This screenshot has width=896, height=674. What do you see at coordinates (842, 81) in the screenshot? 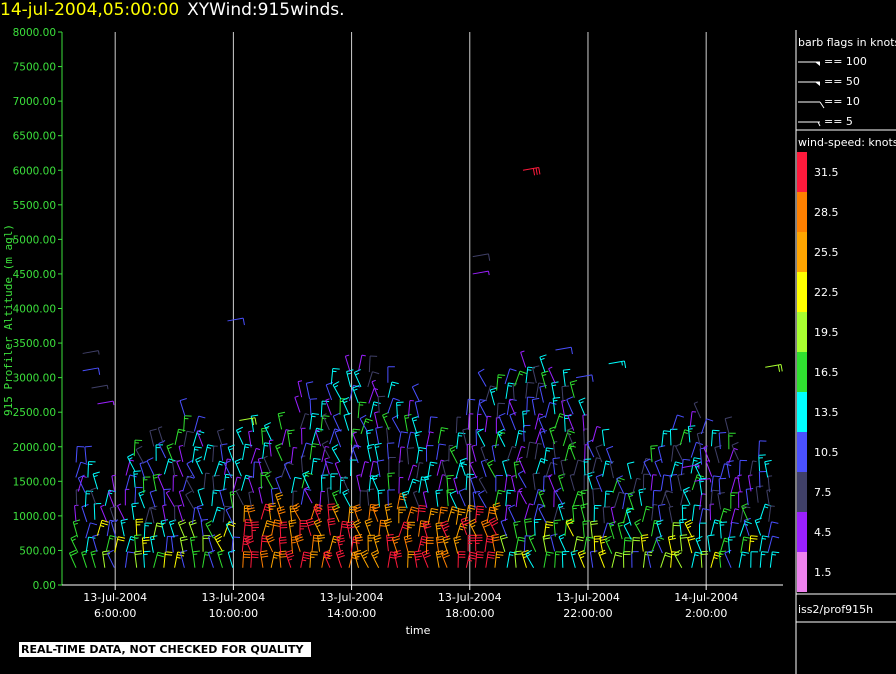
I see `barb-legend-label: == 50` at bounding box center [842, 81].